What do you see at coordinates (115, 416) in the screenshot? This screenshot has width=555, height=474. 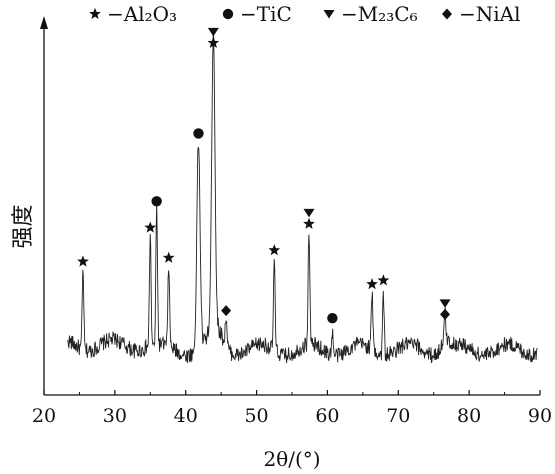 I see `x-tick-label: 30` at bounding box center [115, 416].